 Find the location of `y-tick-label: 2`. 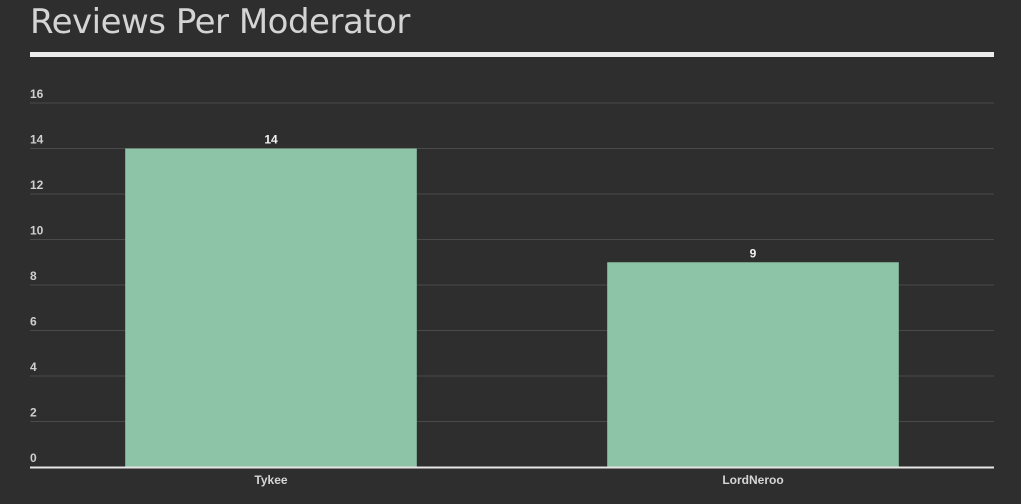

y-tick-label: 2 is located at coordinates (33, 413).